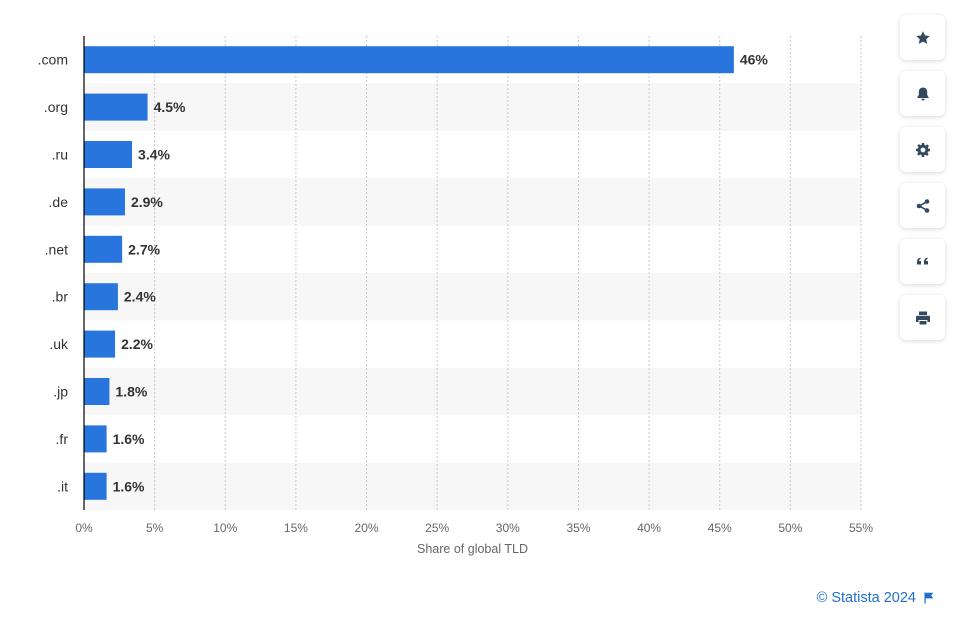 The width and height of the screenshot is (960, 618). I want to click on category-label: .de, so click(59, 202).